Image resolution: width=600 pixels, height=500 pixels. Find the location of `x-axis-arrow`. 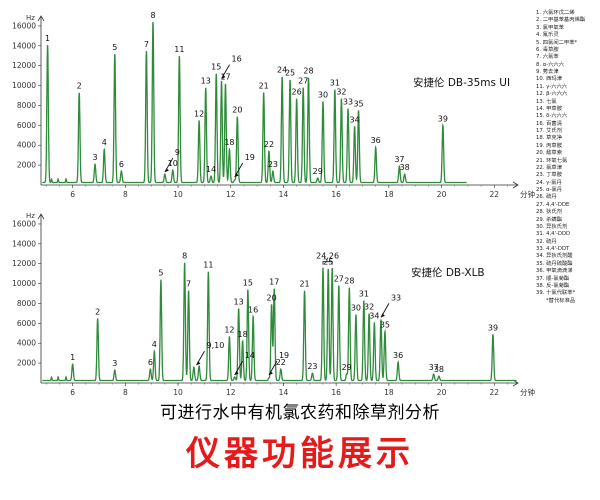

x-axis-arrow is located at coordinates (515, 185).